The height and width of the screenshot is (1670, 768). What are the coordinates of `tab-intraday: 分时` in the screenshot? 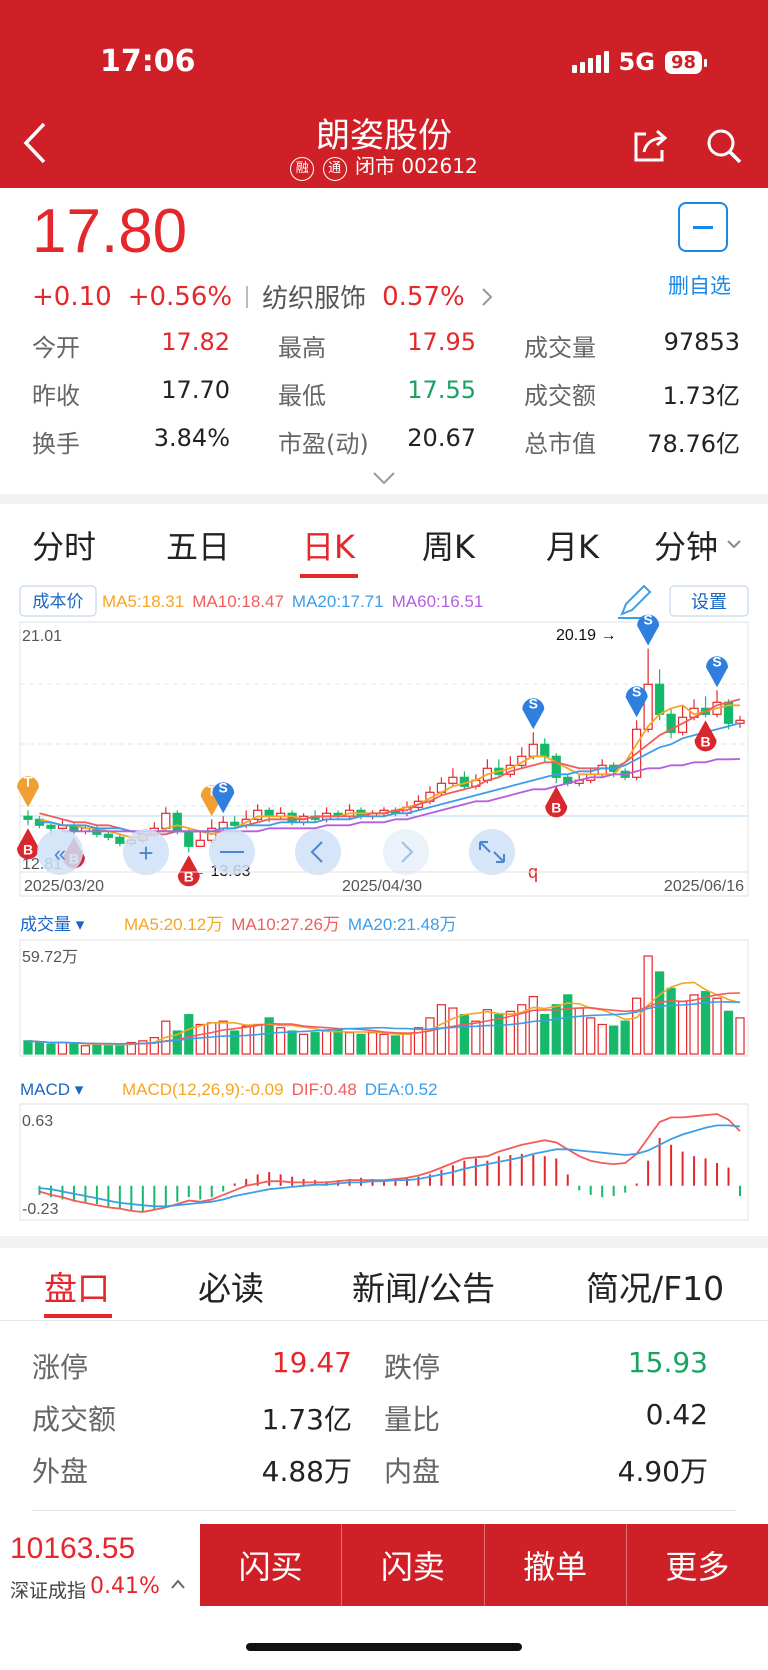 It's located at (64, 547).